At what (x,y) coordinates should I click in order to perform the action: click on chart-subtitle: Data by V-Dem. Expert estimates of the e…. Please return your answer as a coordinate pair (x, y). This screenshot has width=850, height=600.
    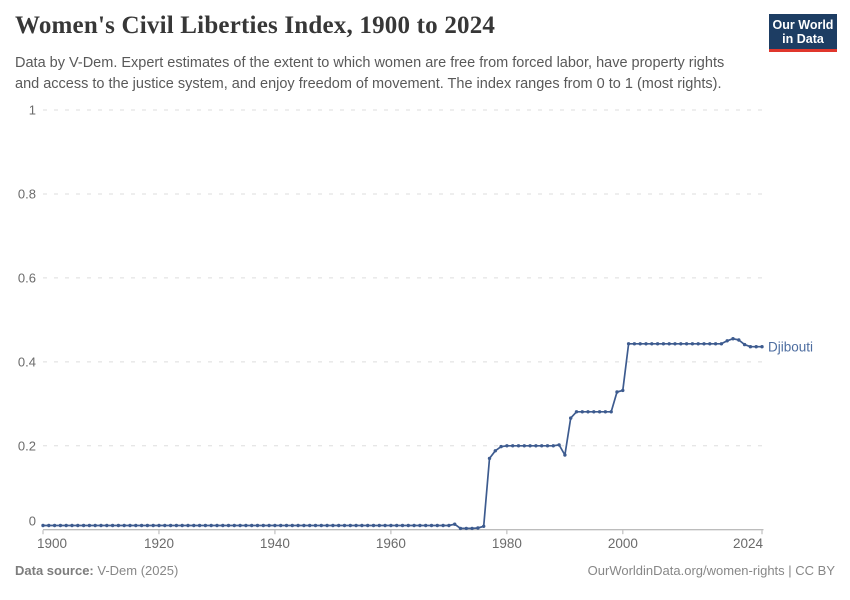
    Looking at the image, I should click on (369, 74).